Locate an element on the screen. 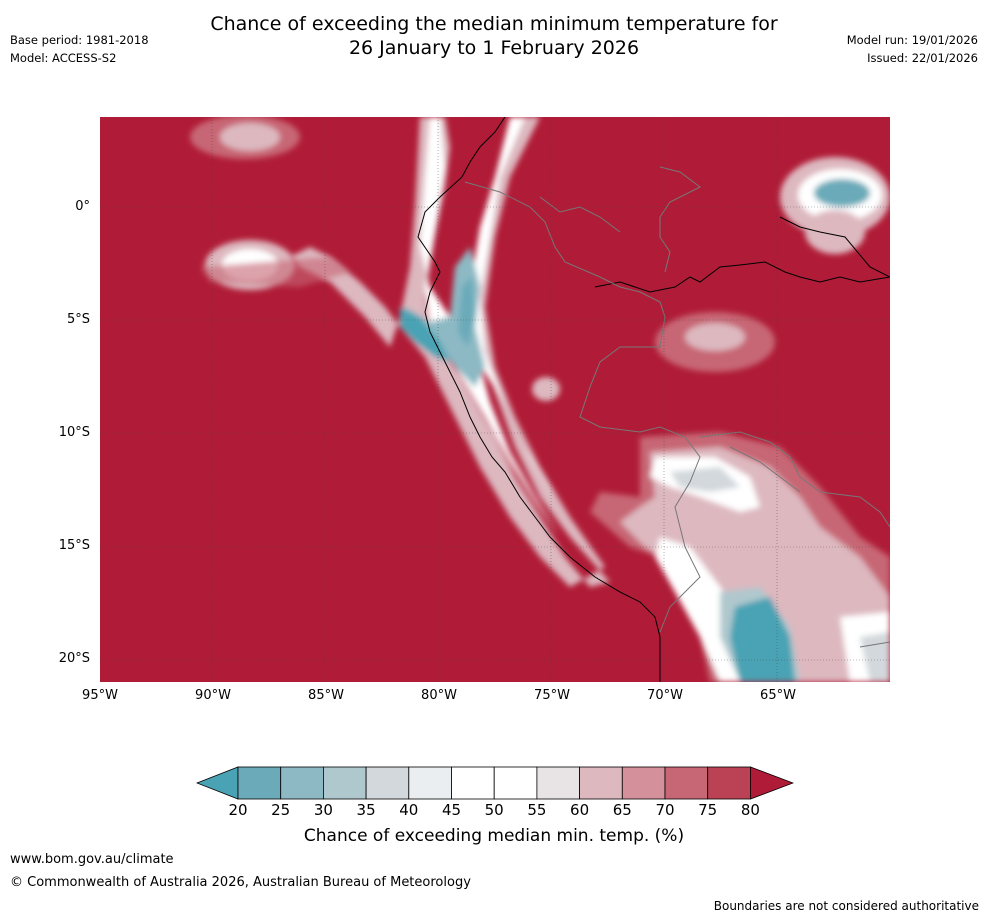 The height and width of the screenshot is (919, 988). meta-right: Model run: 19/01/2026 Issued: 22/01/2026 is located at coordinates (912, 49).